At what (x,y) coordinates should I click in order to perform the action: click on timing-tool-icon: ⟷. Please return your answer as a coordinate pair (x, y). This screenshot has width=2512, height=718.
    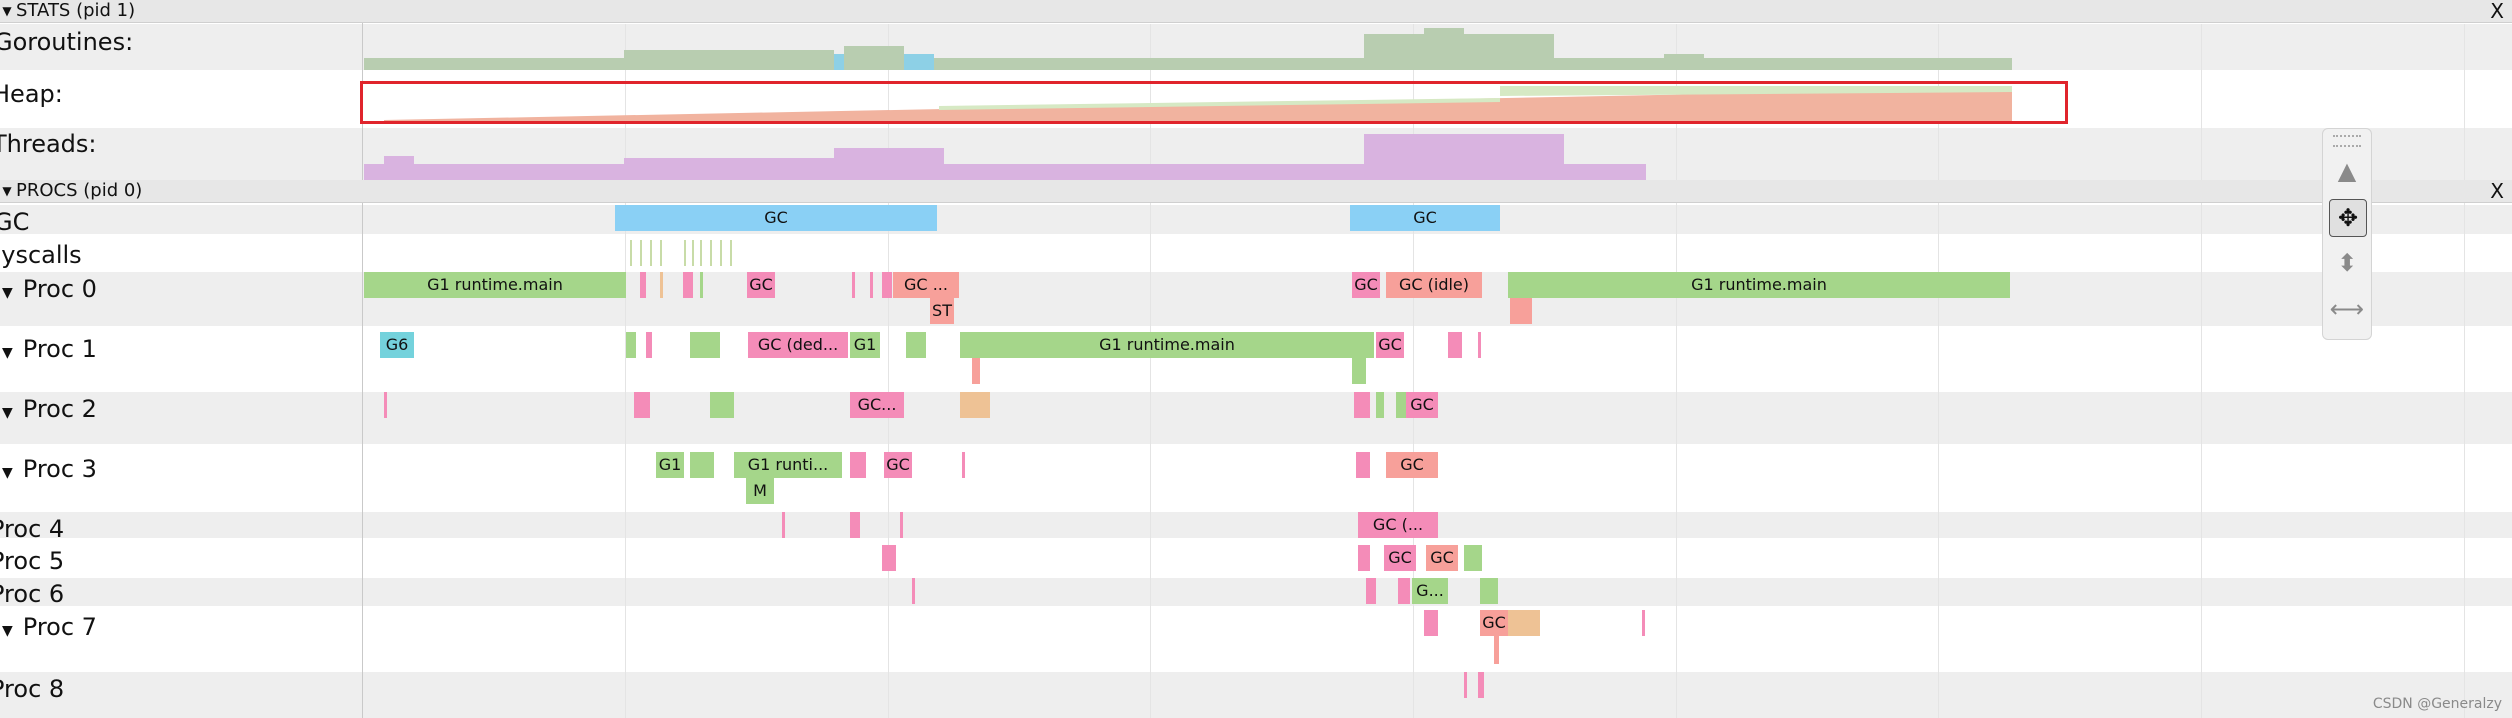
    Looking at the image, I should click on (2347, 309).